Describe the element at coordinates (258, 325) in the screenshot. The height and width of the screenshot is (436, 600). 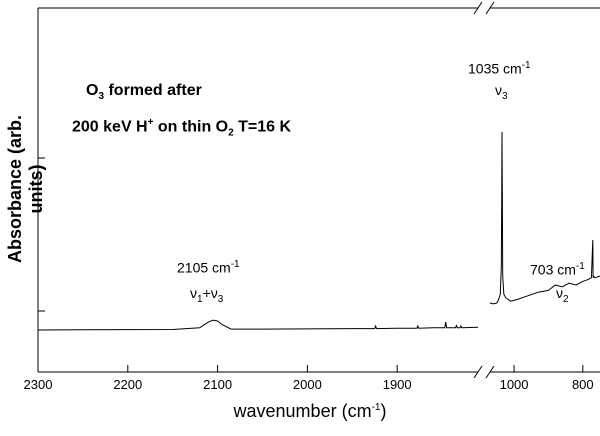
I see `spectrum-series-left` at that location.